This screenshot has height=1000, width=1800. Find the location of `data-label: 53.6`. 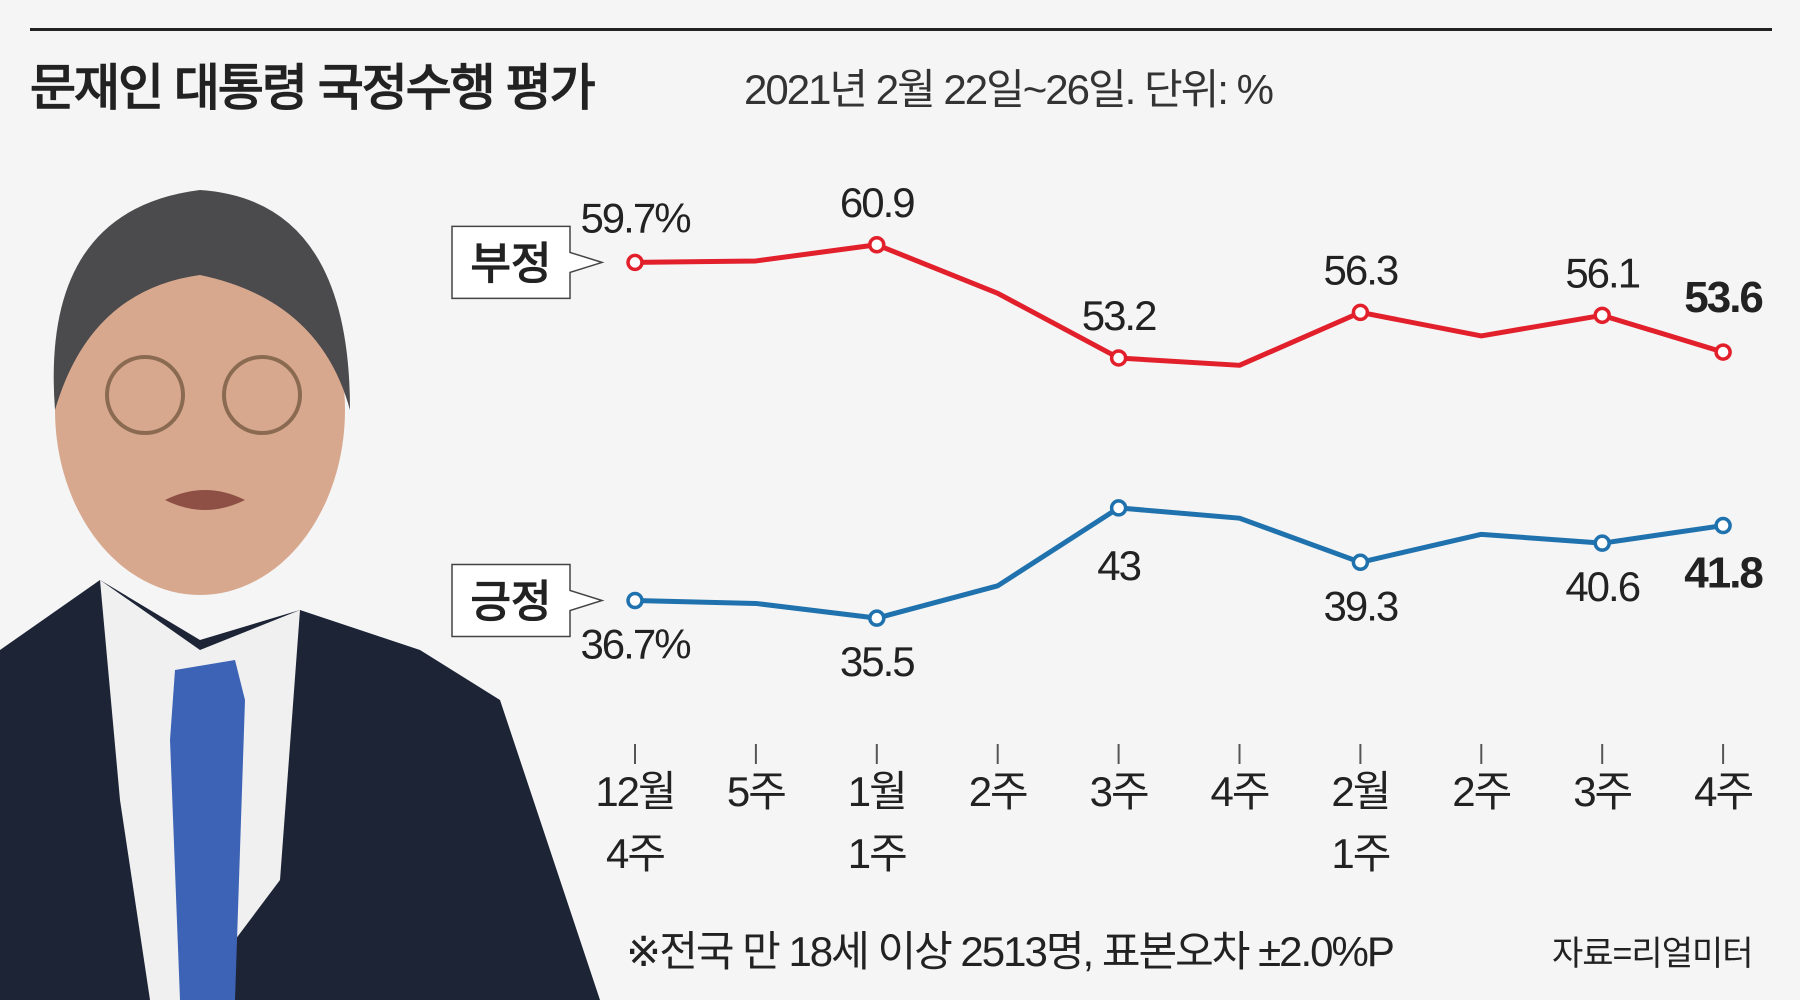

data-label: 53.6 is located at coordinates (1723, 297).